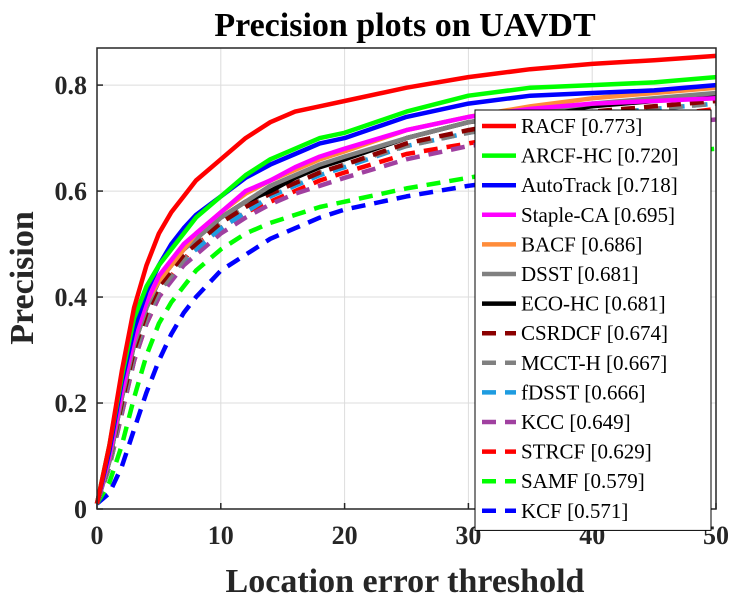 The height and width of the screenshot is (600, 734). Describe the element at coordinates (22, 278) in the screenshot. I see `y-axis-label: Precision` at that location.